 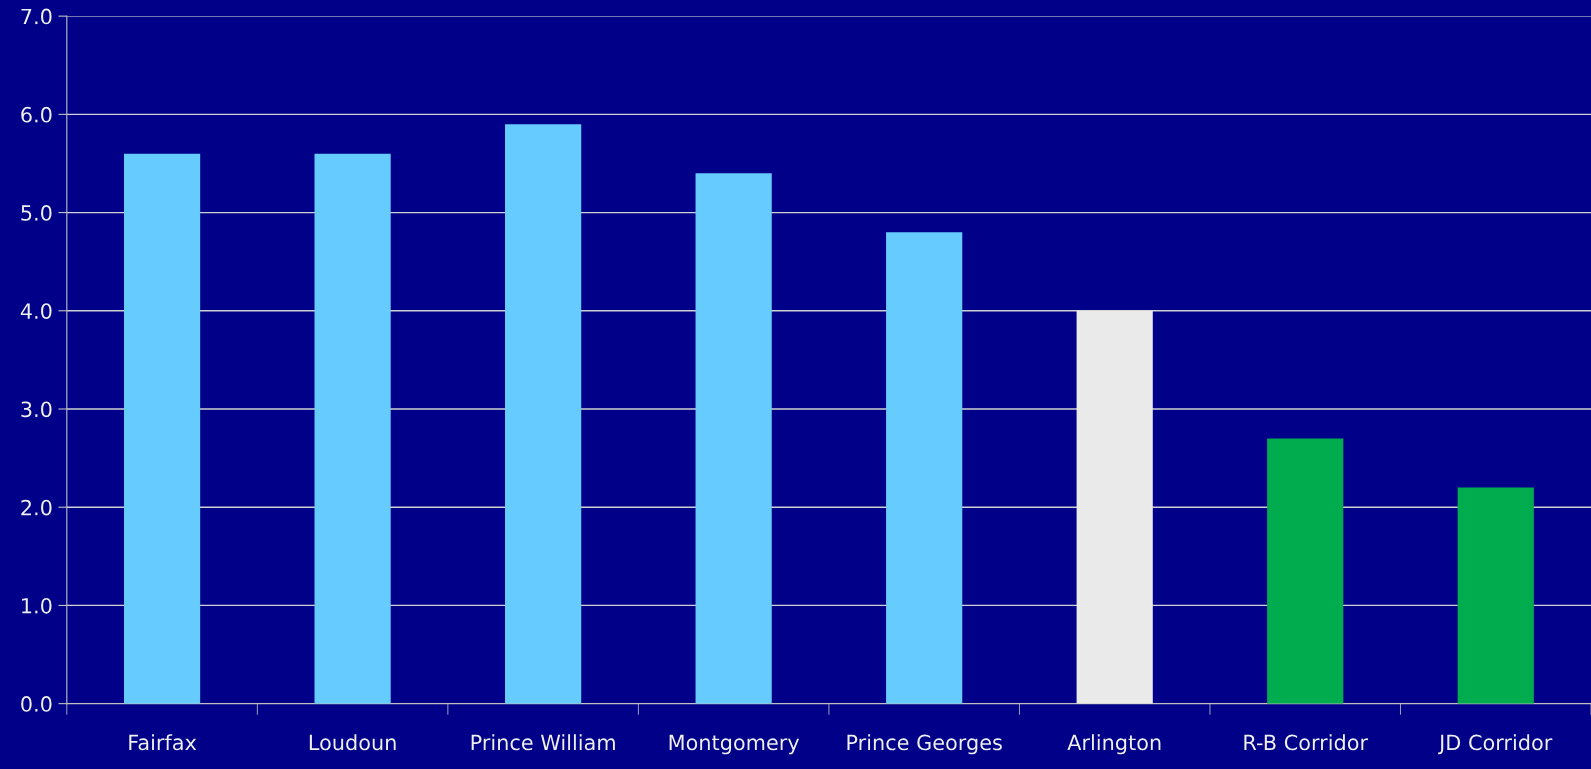 What do you see at coordinates (36, 16) in the screenshot?
I see `y-tick-label: 7.0` at bounding box center [36, 16].